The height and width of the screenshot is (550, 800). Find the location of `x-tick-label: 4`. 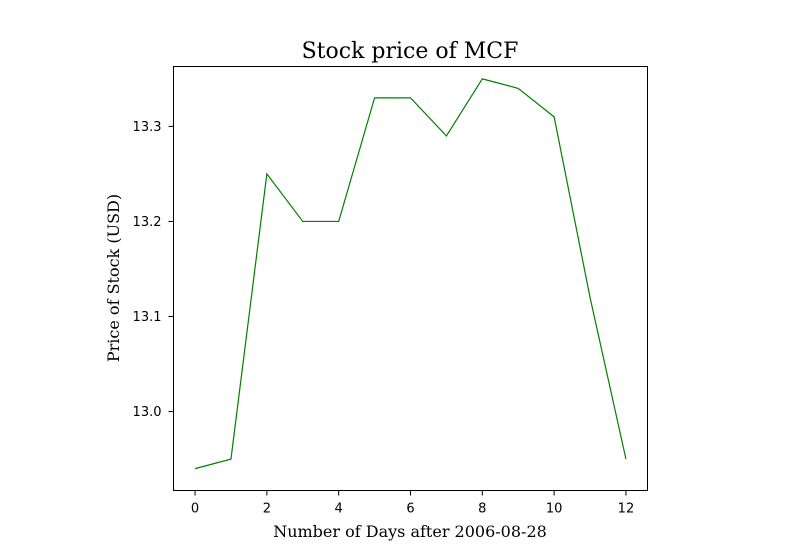

x-tick-label: 4 is located at coordinates (339, 509).